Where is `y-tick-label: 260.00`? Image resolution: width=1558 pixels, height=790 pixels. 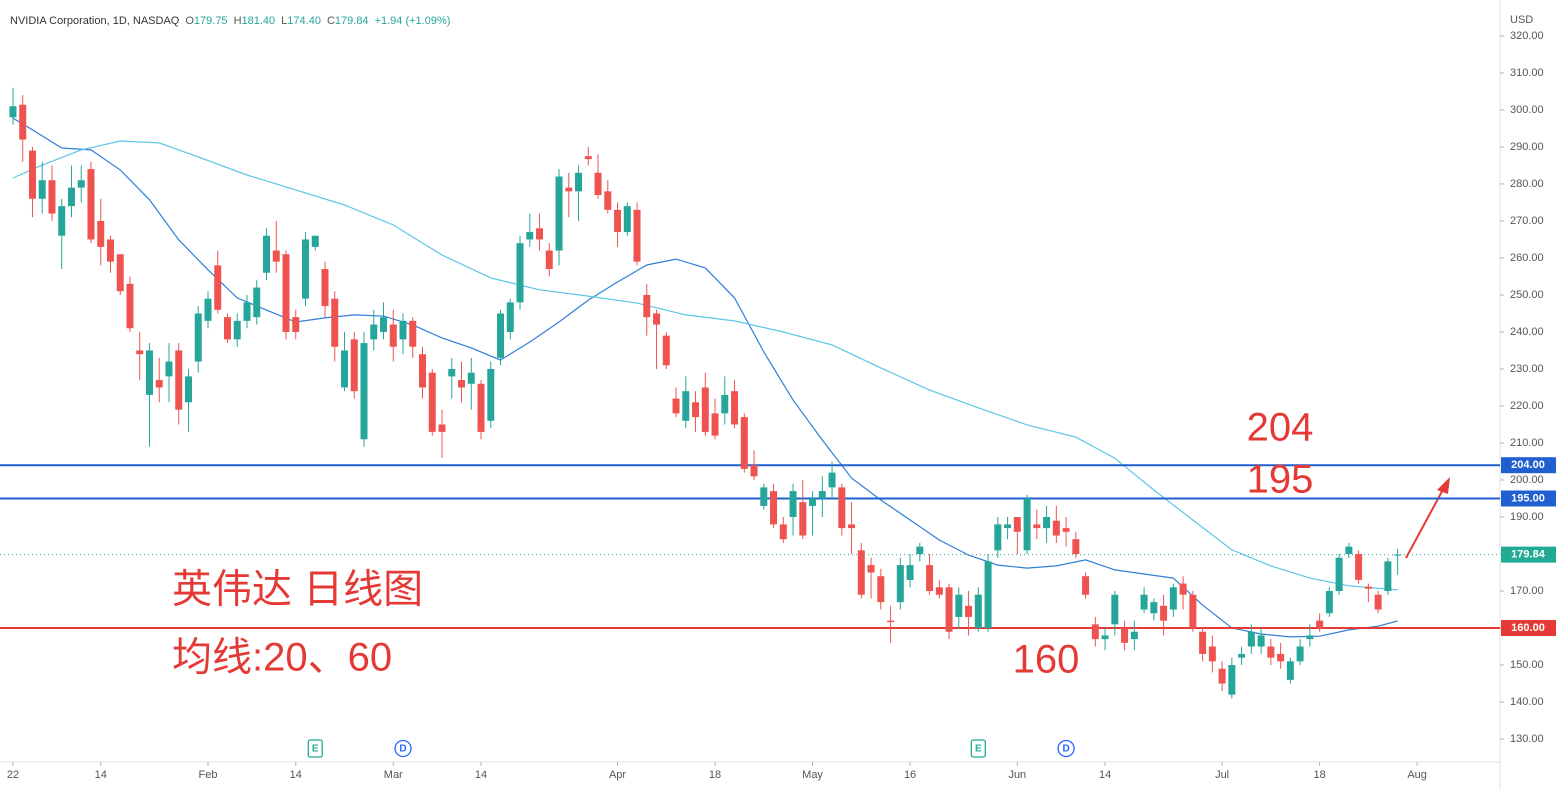 y-tick-label: 260.00 is located at coordinates (1527, 258).